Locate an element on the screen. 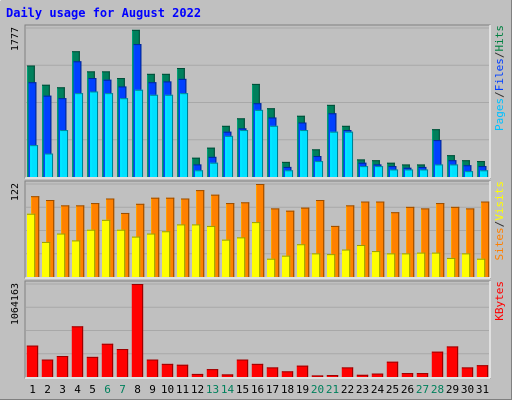  panel-top-max-label: 1777 is located at coordinates (15, 39).